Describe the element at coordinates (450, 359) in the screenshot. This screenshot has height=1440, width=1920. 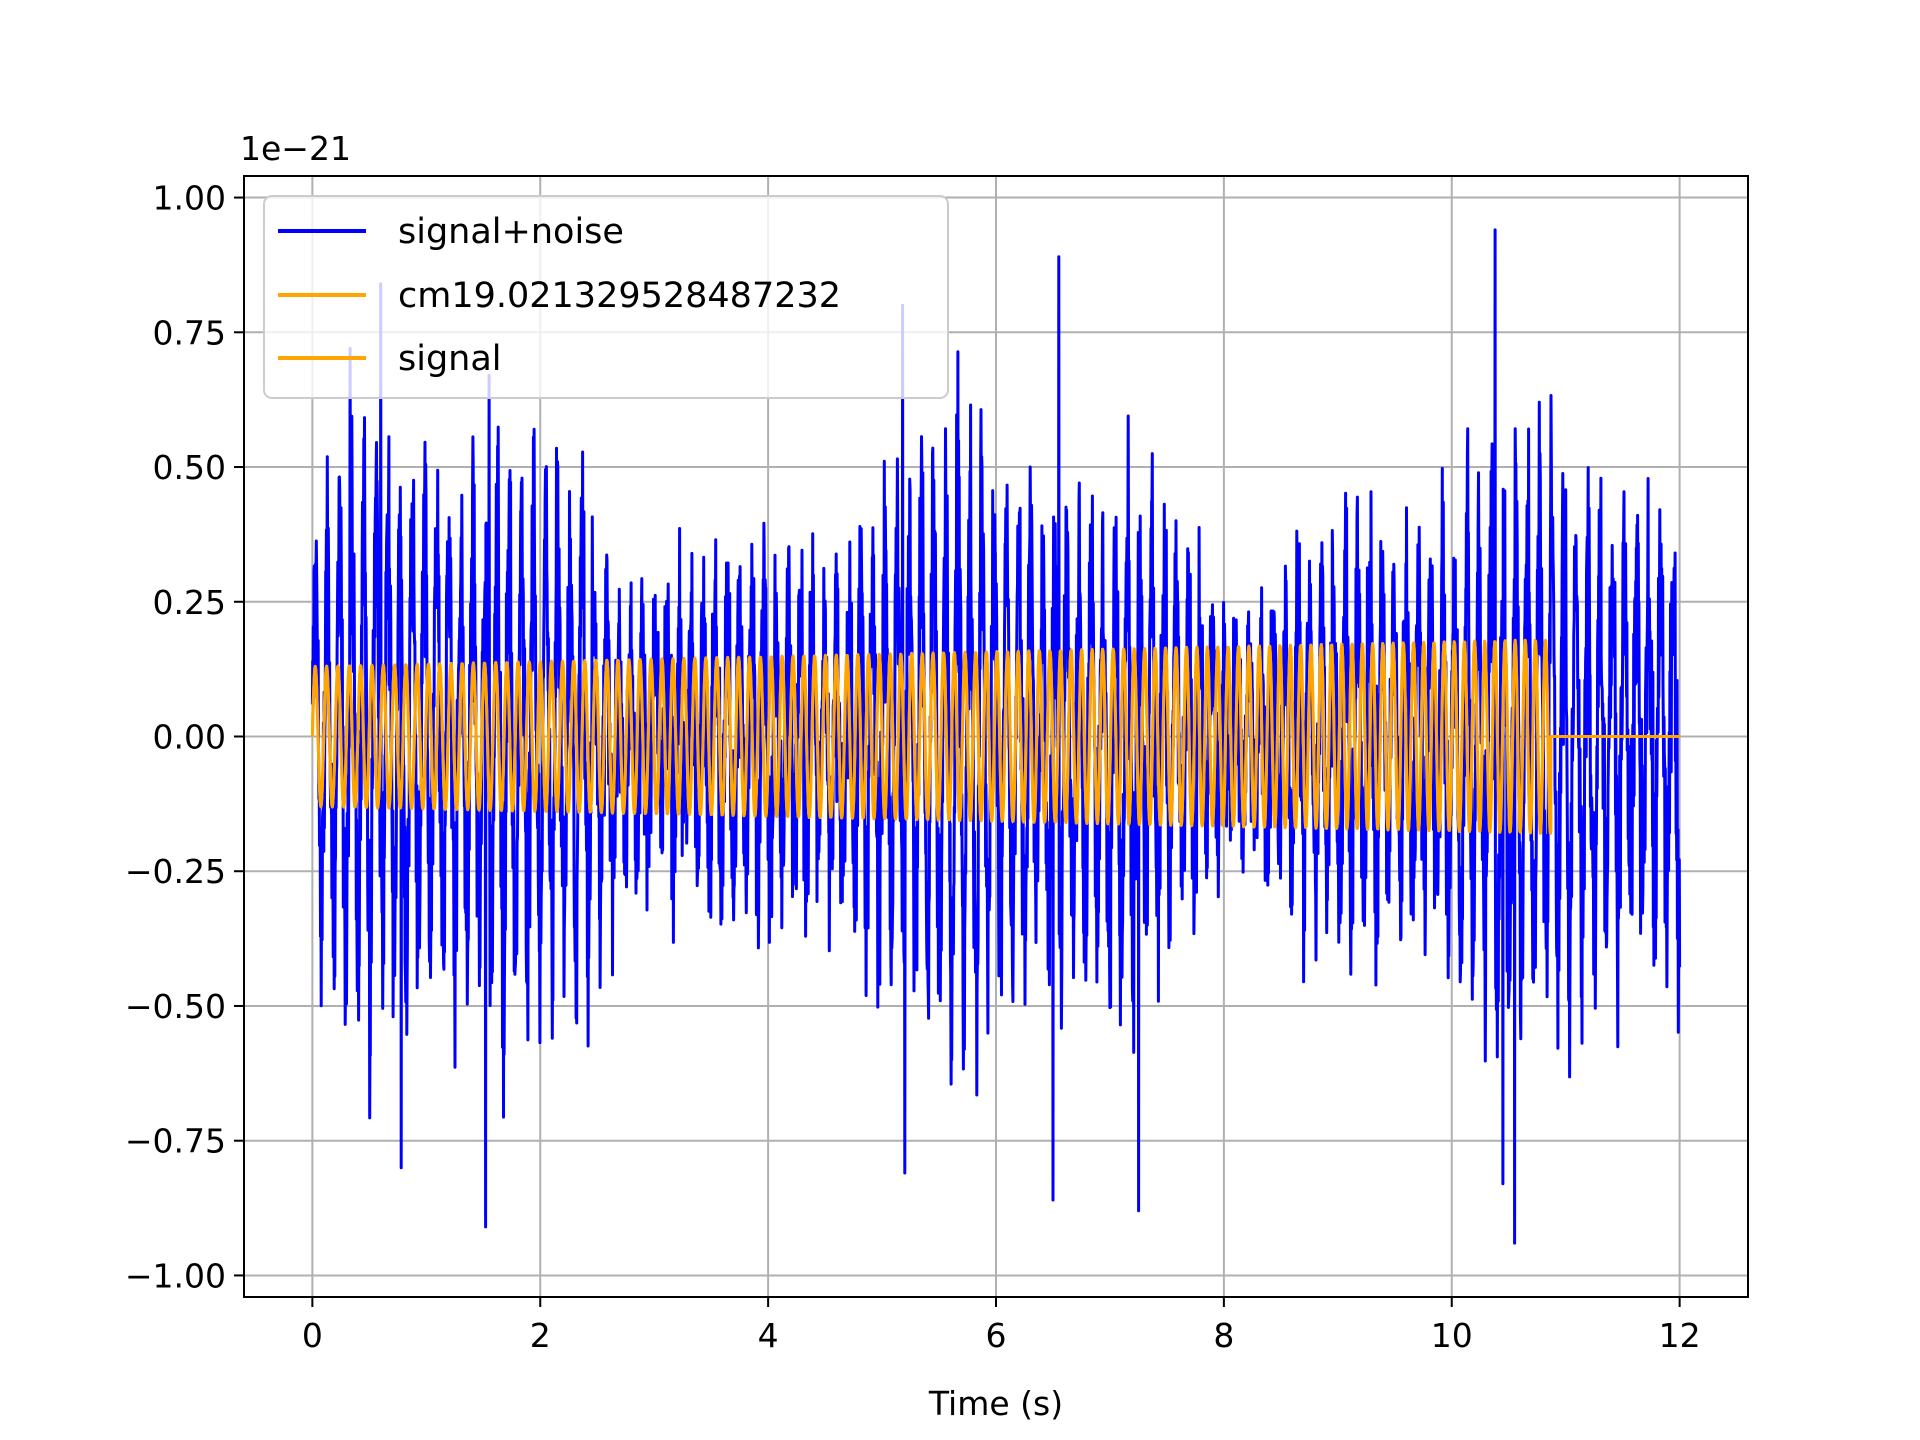
I see `legend-label-signal: signal` at that location.